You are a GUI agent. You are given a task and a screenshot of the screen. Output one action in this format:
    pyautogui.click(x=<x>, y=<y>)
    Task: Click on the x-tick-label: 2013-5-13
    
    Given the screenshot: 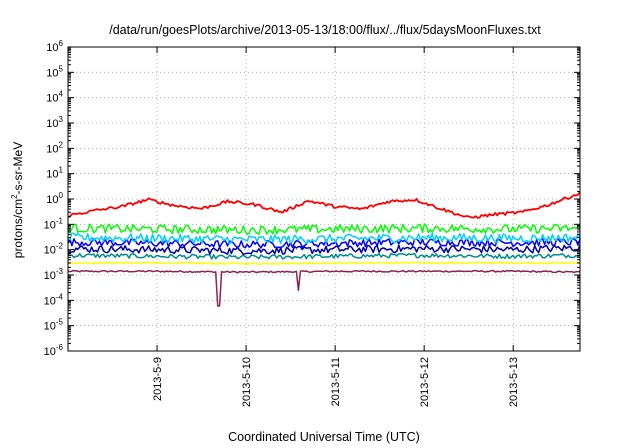 What is the action you would take?
    pyautogui.click(x=514, y=382)
    